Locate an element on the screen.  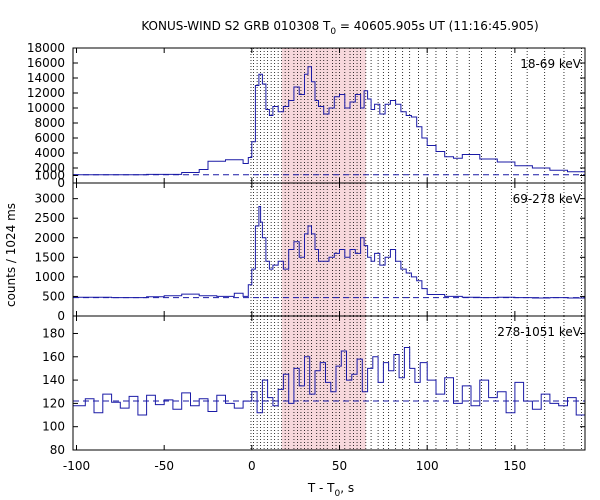
y-tick-label: 3000 is located at coordinates (49, 199).